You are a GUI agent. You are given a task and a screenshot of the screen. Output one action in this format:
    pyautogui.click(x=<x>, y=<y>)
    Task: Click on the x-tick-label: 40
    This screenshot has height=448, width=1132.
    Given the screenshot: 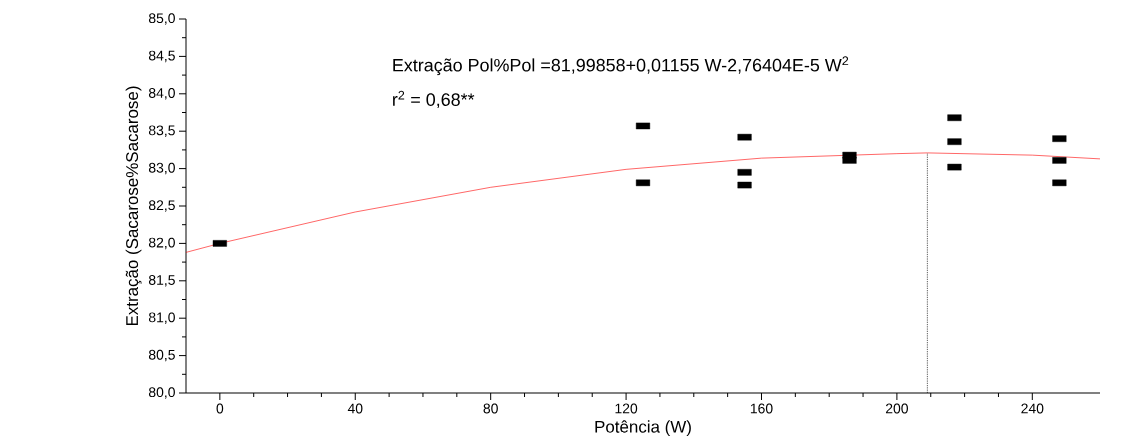 What is the action you would take?
    pyautogui.click(x=355, y=408)
    